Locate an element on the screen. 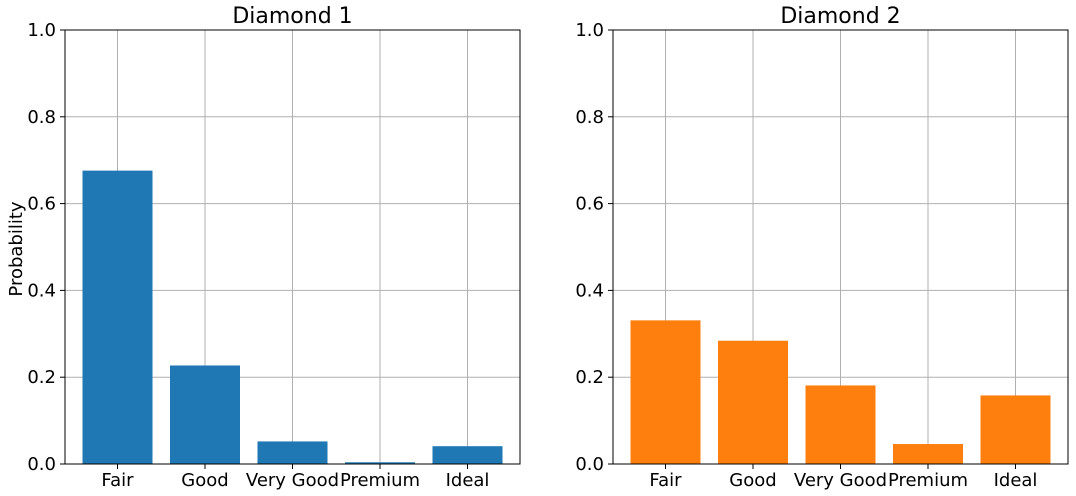 The image size is (1076, 496). y-axis-label: Probability is located at coordinates (16, 248).